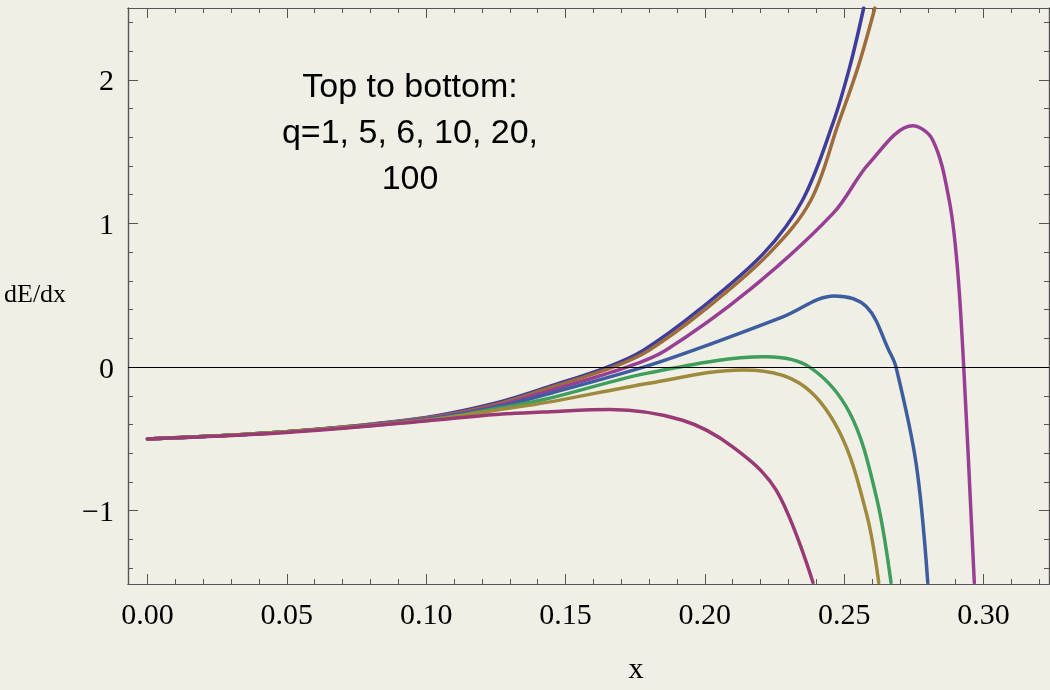 This screenshot has height=690, width=1050. Describe the element at coordinates (106, 223) in the screenshot. I see `y-tick-label: 1` at that location.